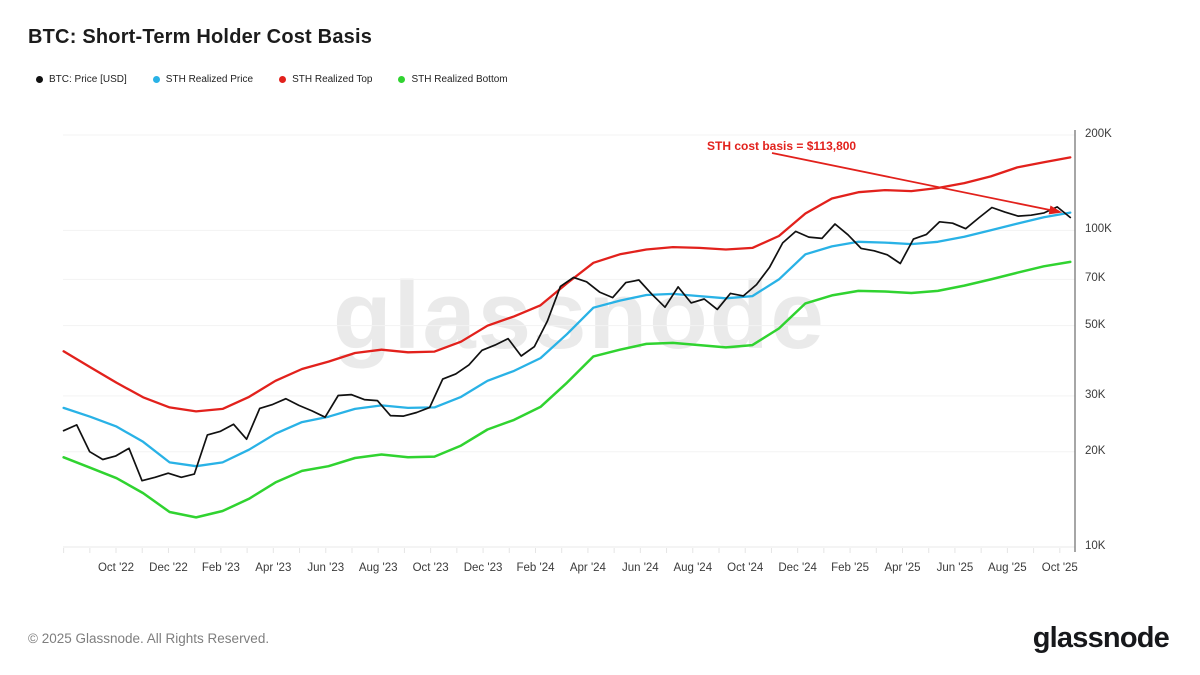 Image resolution: width=1200 pixels, height=675 pixels. Describe the element at coordinates (378, 568) in the screenshot. I see `x-tick-Aug-23: Aug '23` at that location.